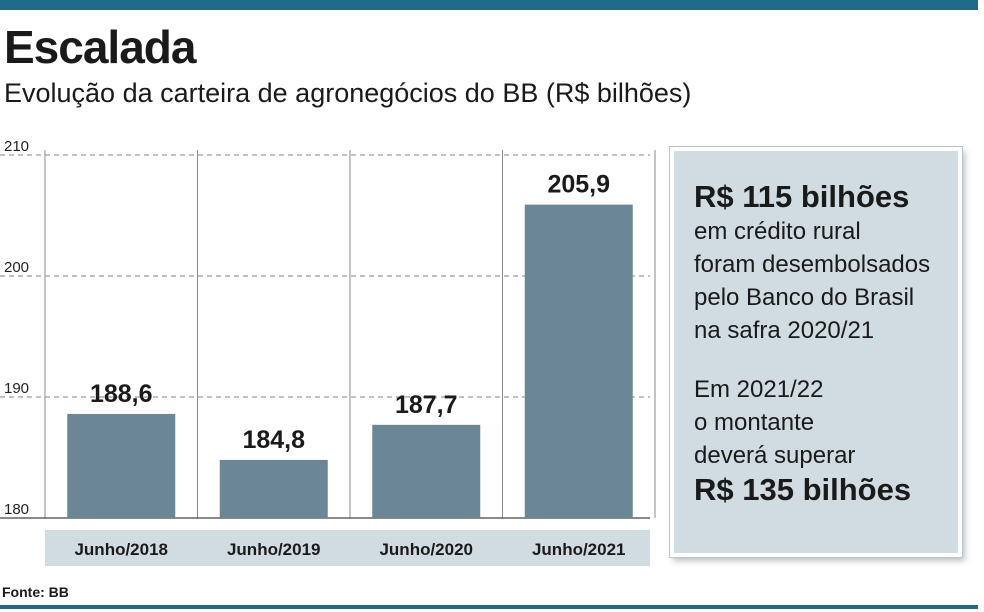 The height and width of the screenshot is (612, 984). I want to click on bar-value-label: 205,9, so click(578, 185).